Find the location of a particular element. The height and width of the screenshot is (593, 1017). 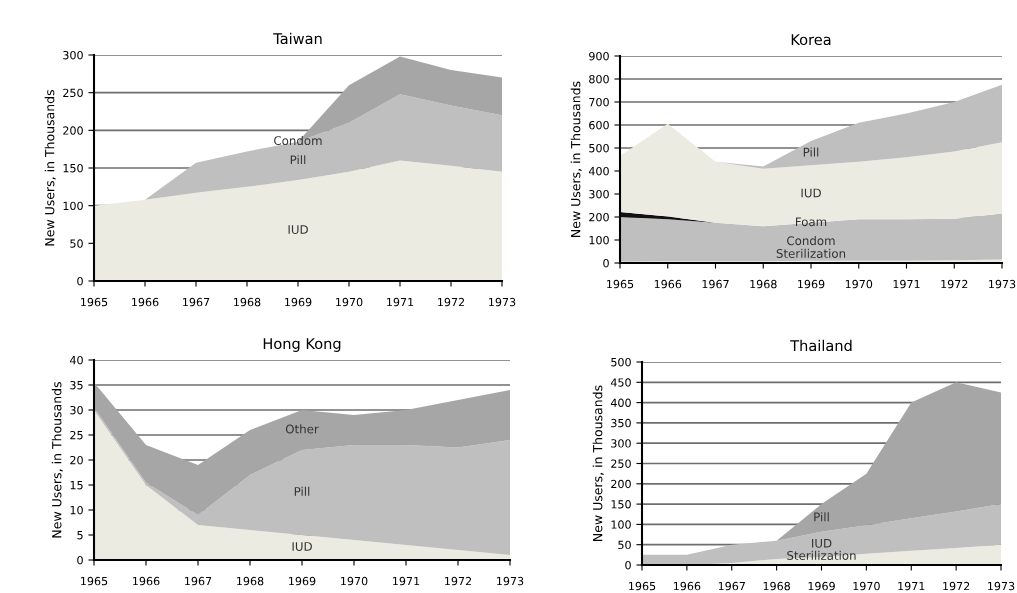

chart-title: Thailand is located at coordinates (821, 345).